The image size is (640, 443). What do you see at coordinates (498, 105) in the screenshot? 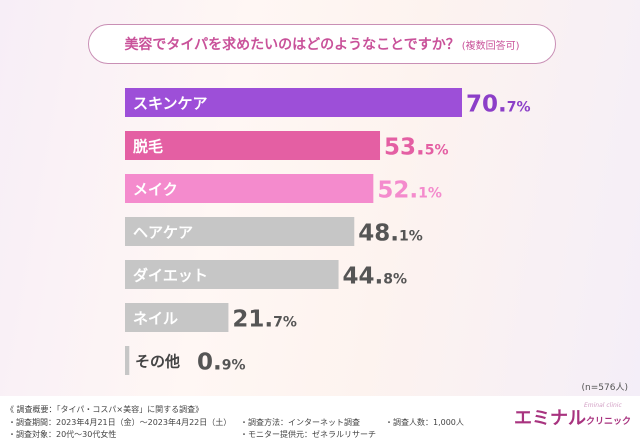
I see `value-label: 70.7%` at bounding box center [498, 105].